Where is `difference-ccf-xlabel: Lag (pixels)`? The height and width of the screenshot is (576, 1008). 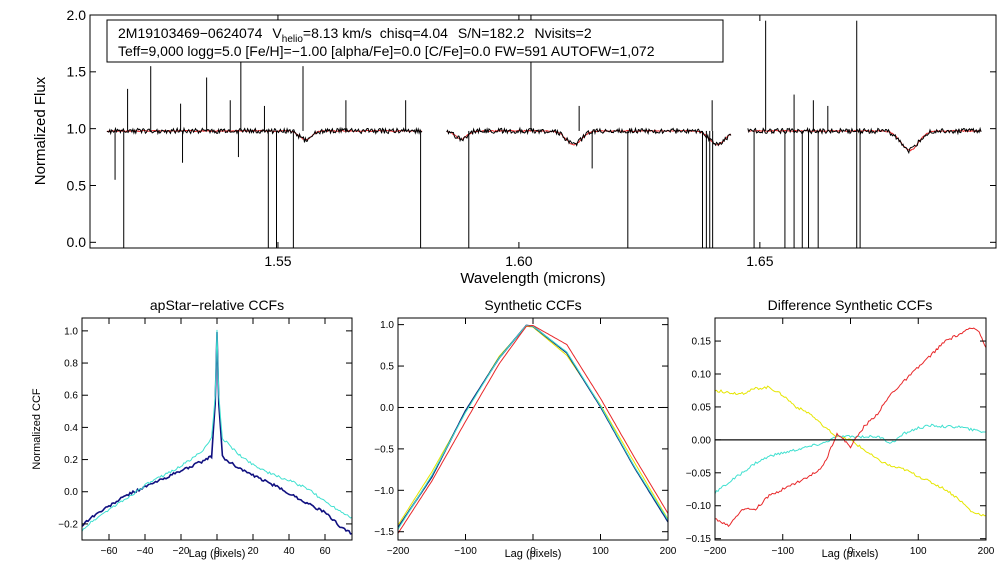 difference-ccf-xlabel: Lag (pixels) is located at coordinates (850, 554).